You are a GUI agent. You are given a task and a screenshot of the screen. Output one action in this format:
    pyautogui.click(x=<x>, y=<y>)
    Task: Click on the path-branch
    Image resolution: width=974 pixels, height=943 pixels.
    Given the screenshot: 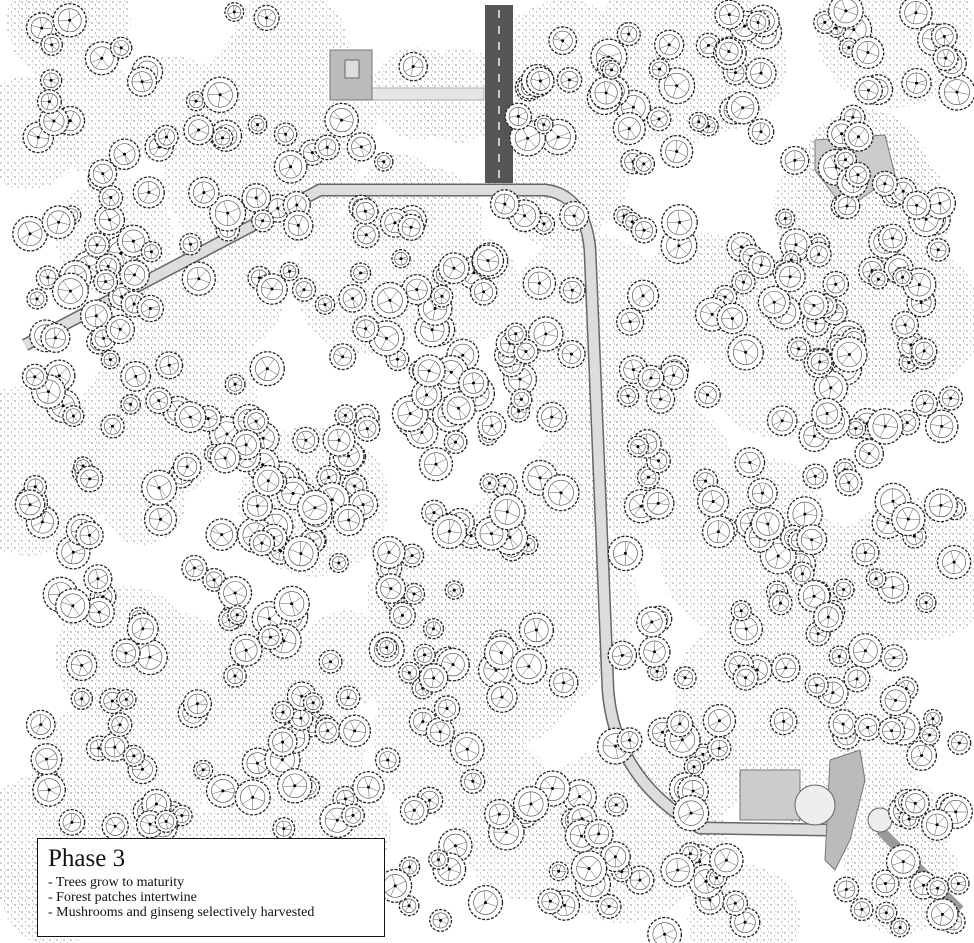 What is the action you would take?
    pyautogui.click(x=920, y=870)
    